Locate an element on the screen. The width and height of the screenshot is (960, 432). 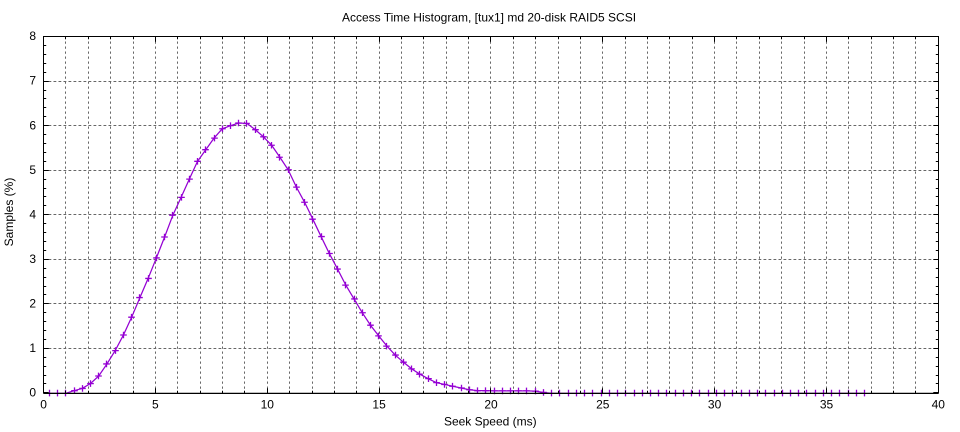
svg-text: 25 is located at coordinates (603, 405).